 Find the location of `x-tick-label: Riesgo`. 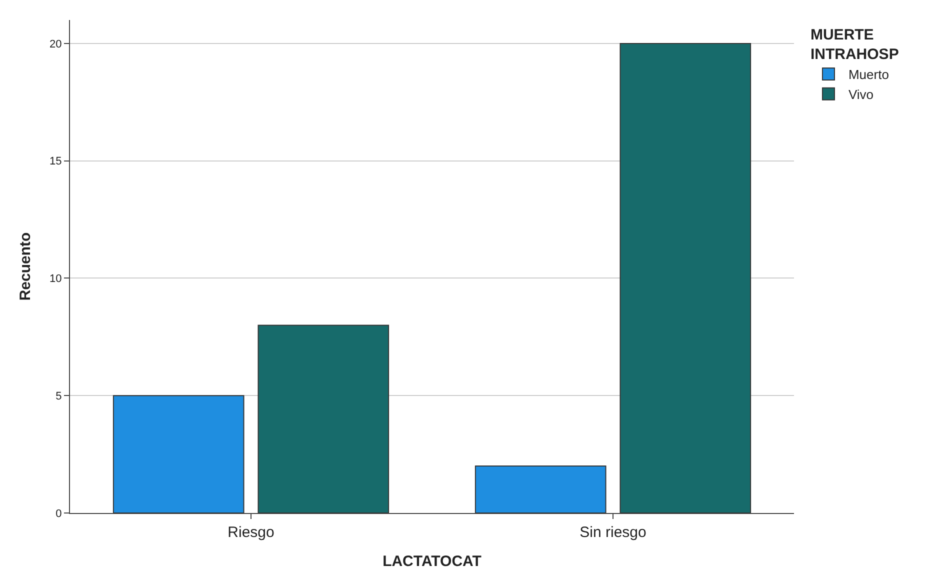

x-tick-label: Riesgo is located at coordinates (251, 532).